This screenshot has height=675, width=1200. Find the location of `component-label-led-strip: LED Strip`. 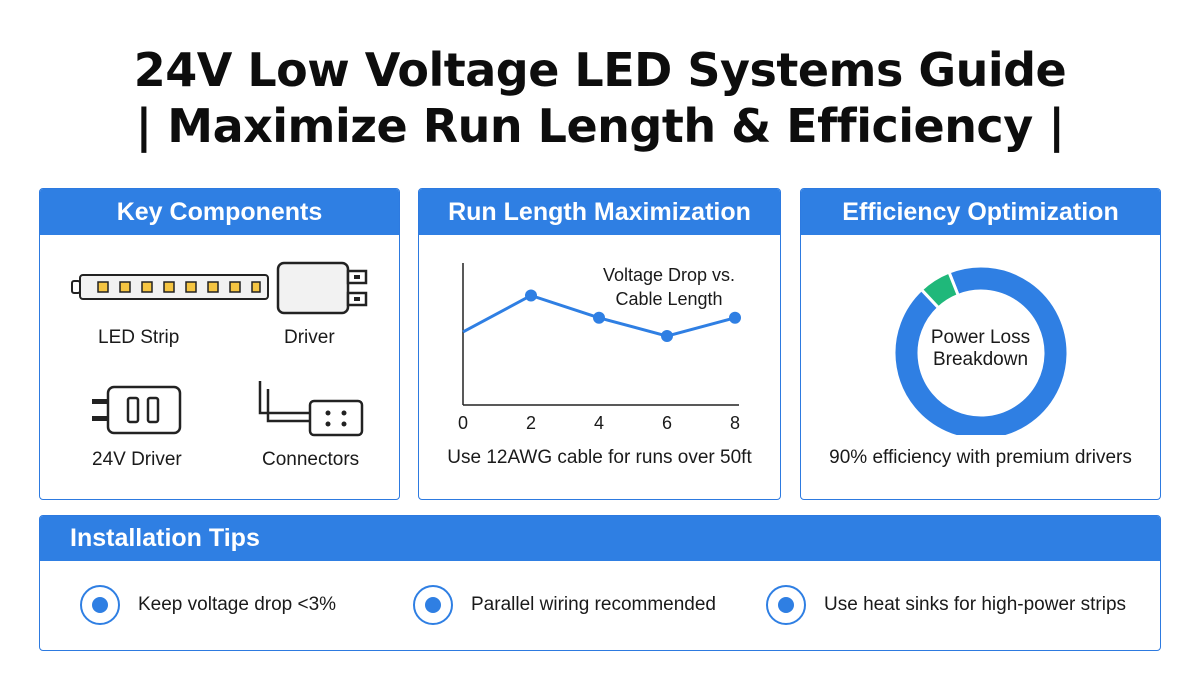

component-label-led-strip: LED Strip is located at coordinates (139, 337).